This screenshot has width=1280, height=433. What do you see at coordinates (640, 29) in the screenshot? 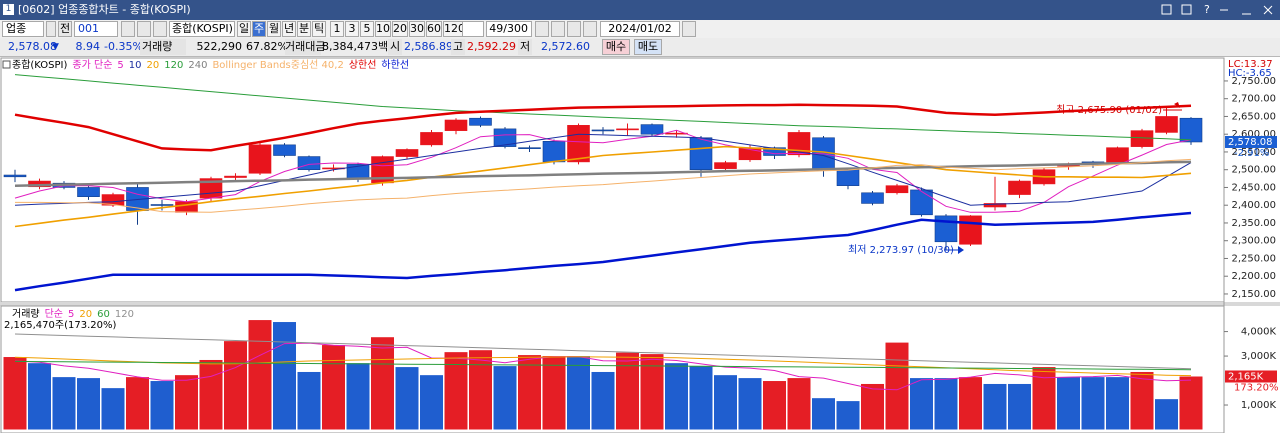
I see `date-field: 2024/01/02` at bounding box center [640, 29].